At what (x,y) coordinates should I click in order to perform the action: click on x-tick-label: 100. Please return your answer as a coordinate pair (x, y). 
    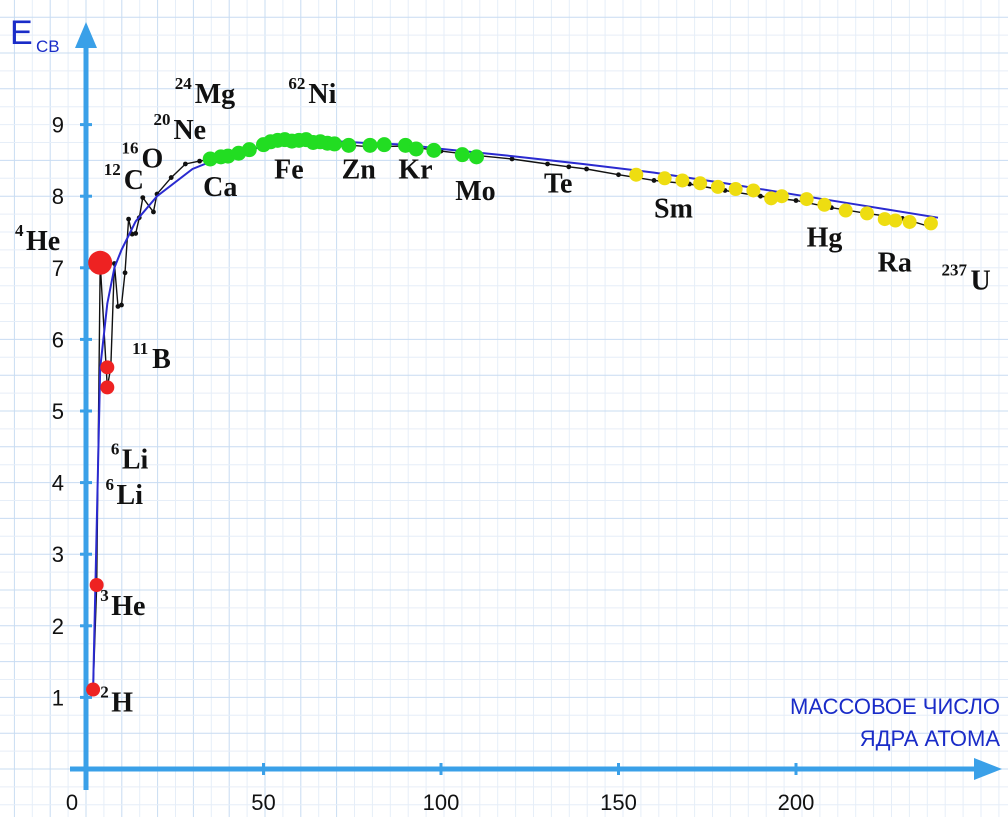
    Looking at the image, I should click on (441, 802).